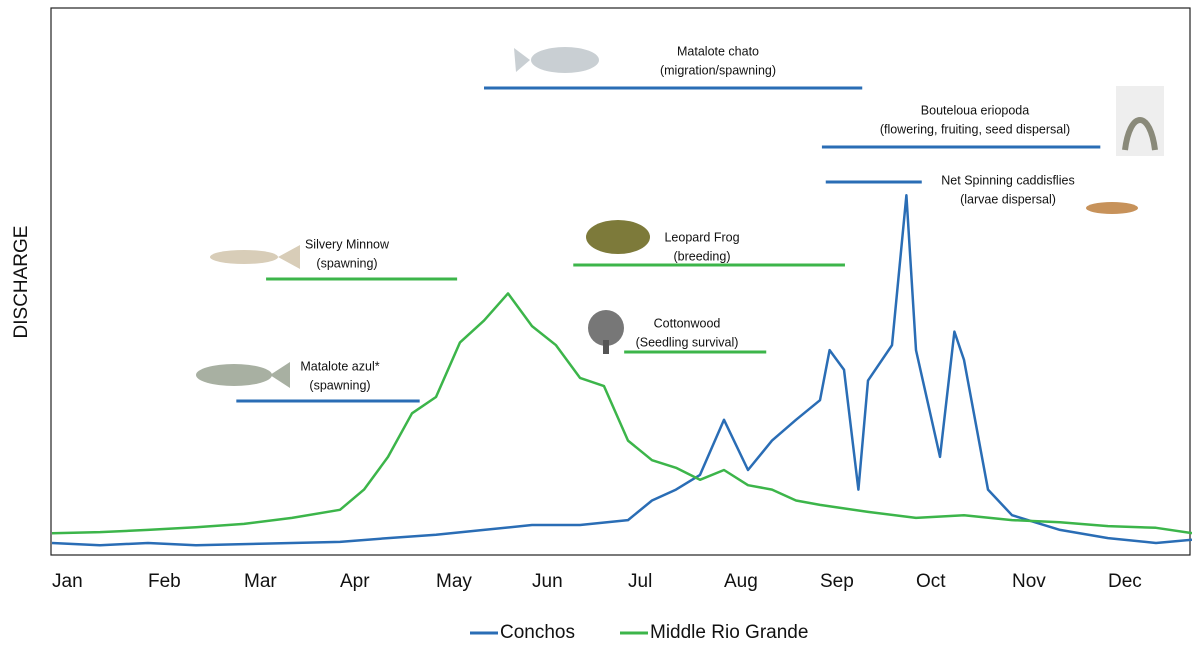 Image resolution: width=1192 pixels, height=647 pixels. What do you see at coordinates (640, 581) in the screenshot?
I see `x-tick-label: Jul` at bounding box center [640, 581].